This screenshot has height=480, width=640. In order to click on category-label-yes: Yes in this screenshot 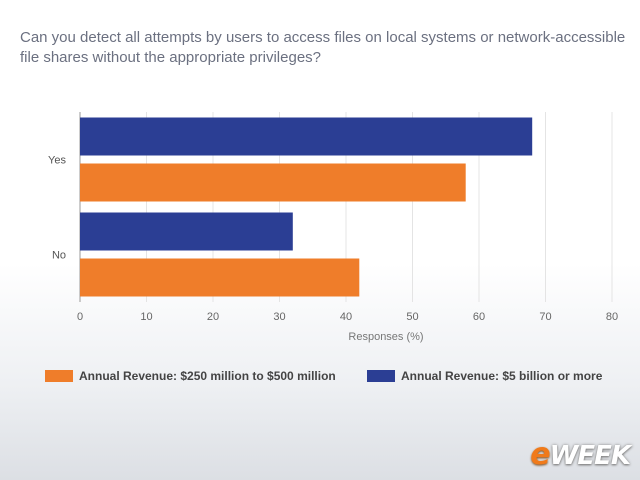, I will do `click(57, 161)`.